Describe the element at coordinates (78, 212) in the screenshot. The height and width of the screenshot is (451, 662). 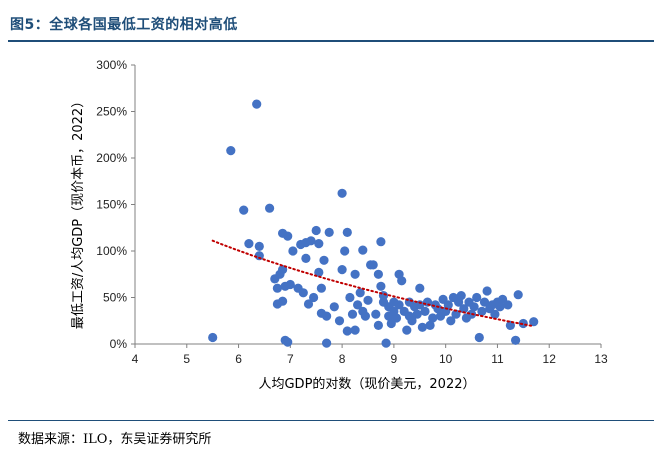
I see `y-axis-title: 最低工资/人均GDP（现价本币，2022）` at that location.